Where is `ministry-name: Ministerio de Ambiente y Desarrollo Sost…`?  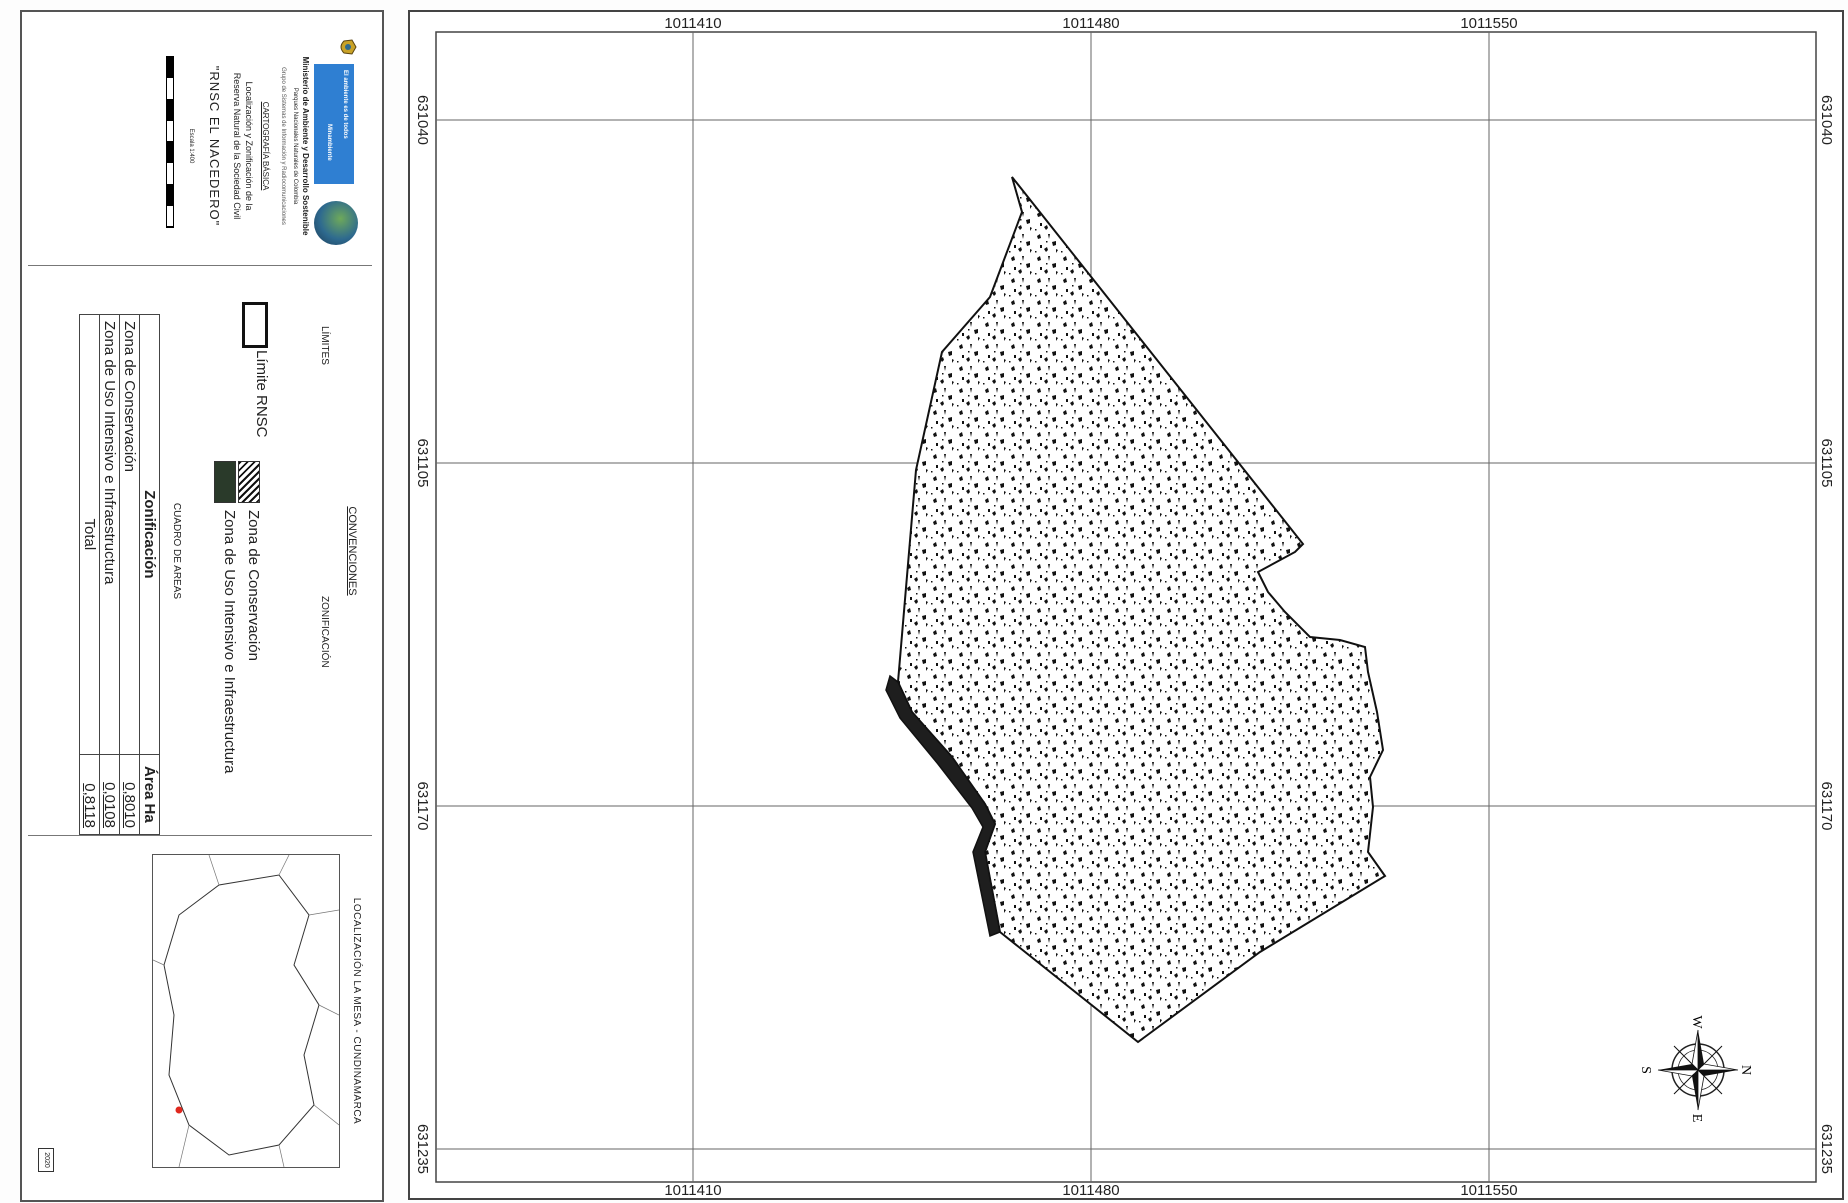
ministry-name: Ministerio de Ambiente y Desarrollo Sost… is located at coordinates (305, 146).